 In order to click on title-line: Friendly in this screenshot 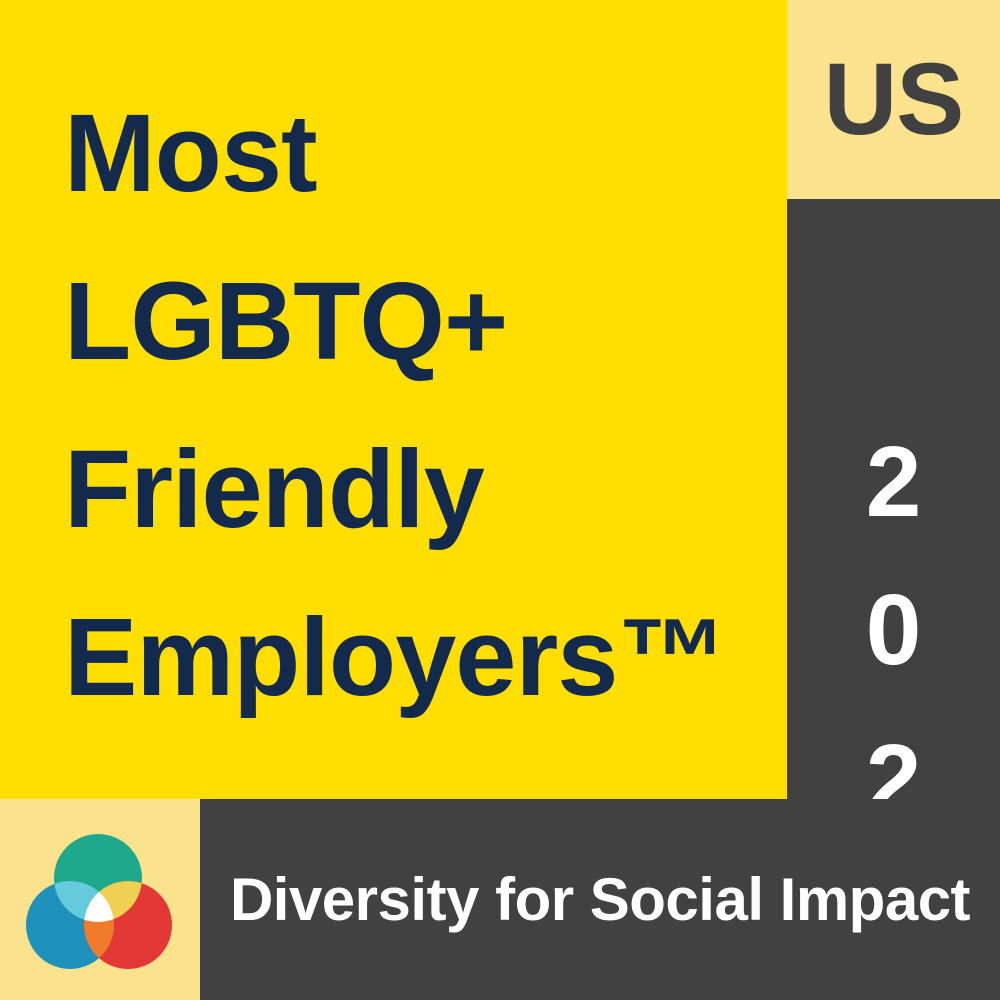, I will do `click(274, 489)`.